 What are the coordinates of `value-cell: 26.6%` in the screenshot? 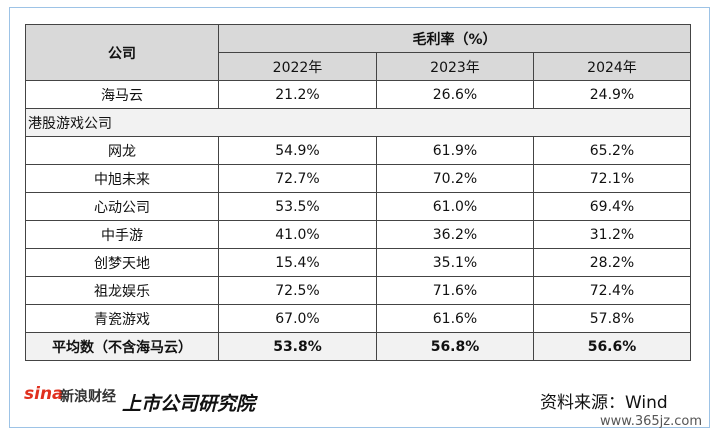 It's located at (455, 94).